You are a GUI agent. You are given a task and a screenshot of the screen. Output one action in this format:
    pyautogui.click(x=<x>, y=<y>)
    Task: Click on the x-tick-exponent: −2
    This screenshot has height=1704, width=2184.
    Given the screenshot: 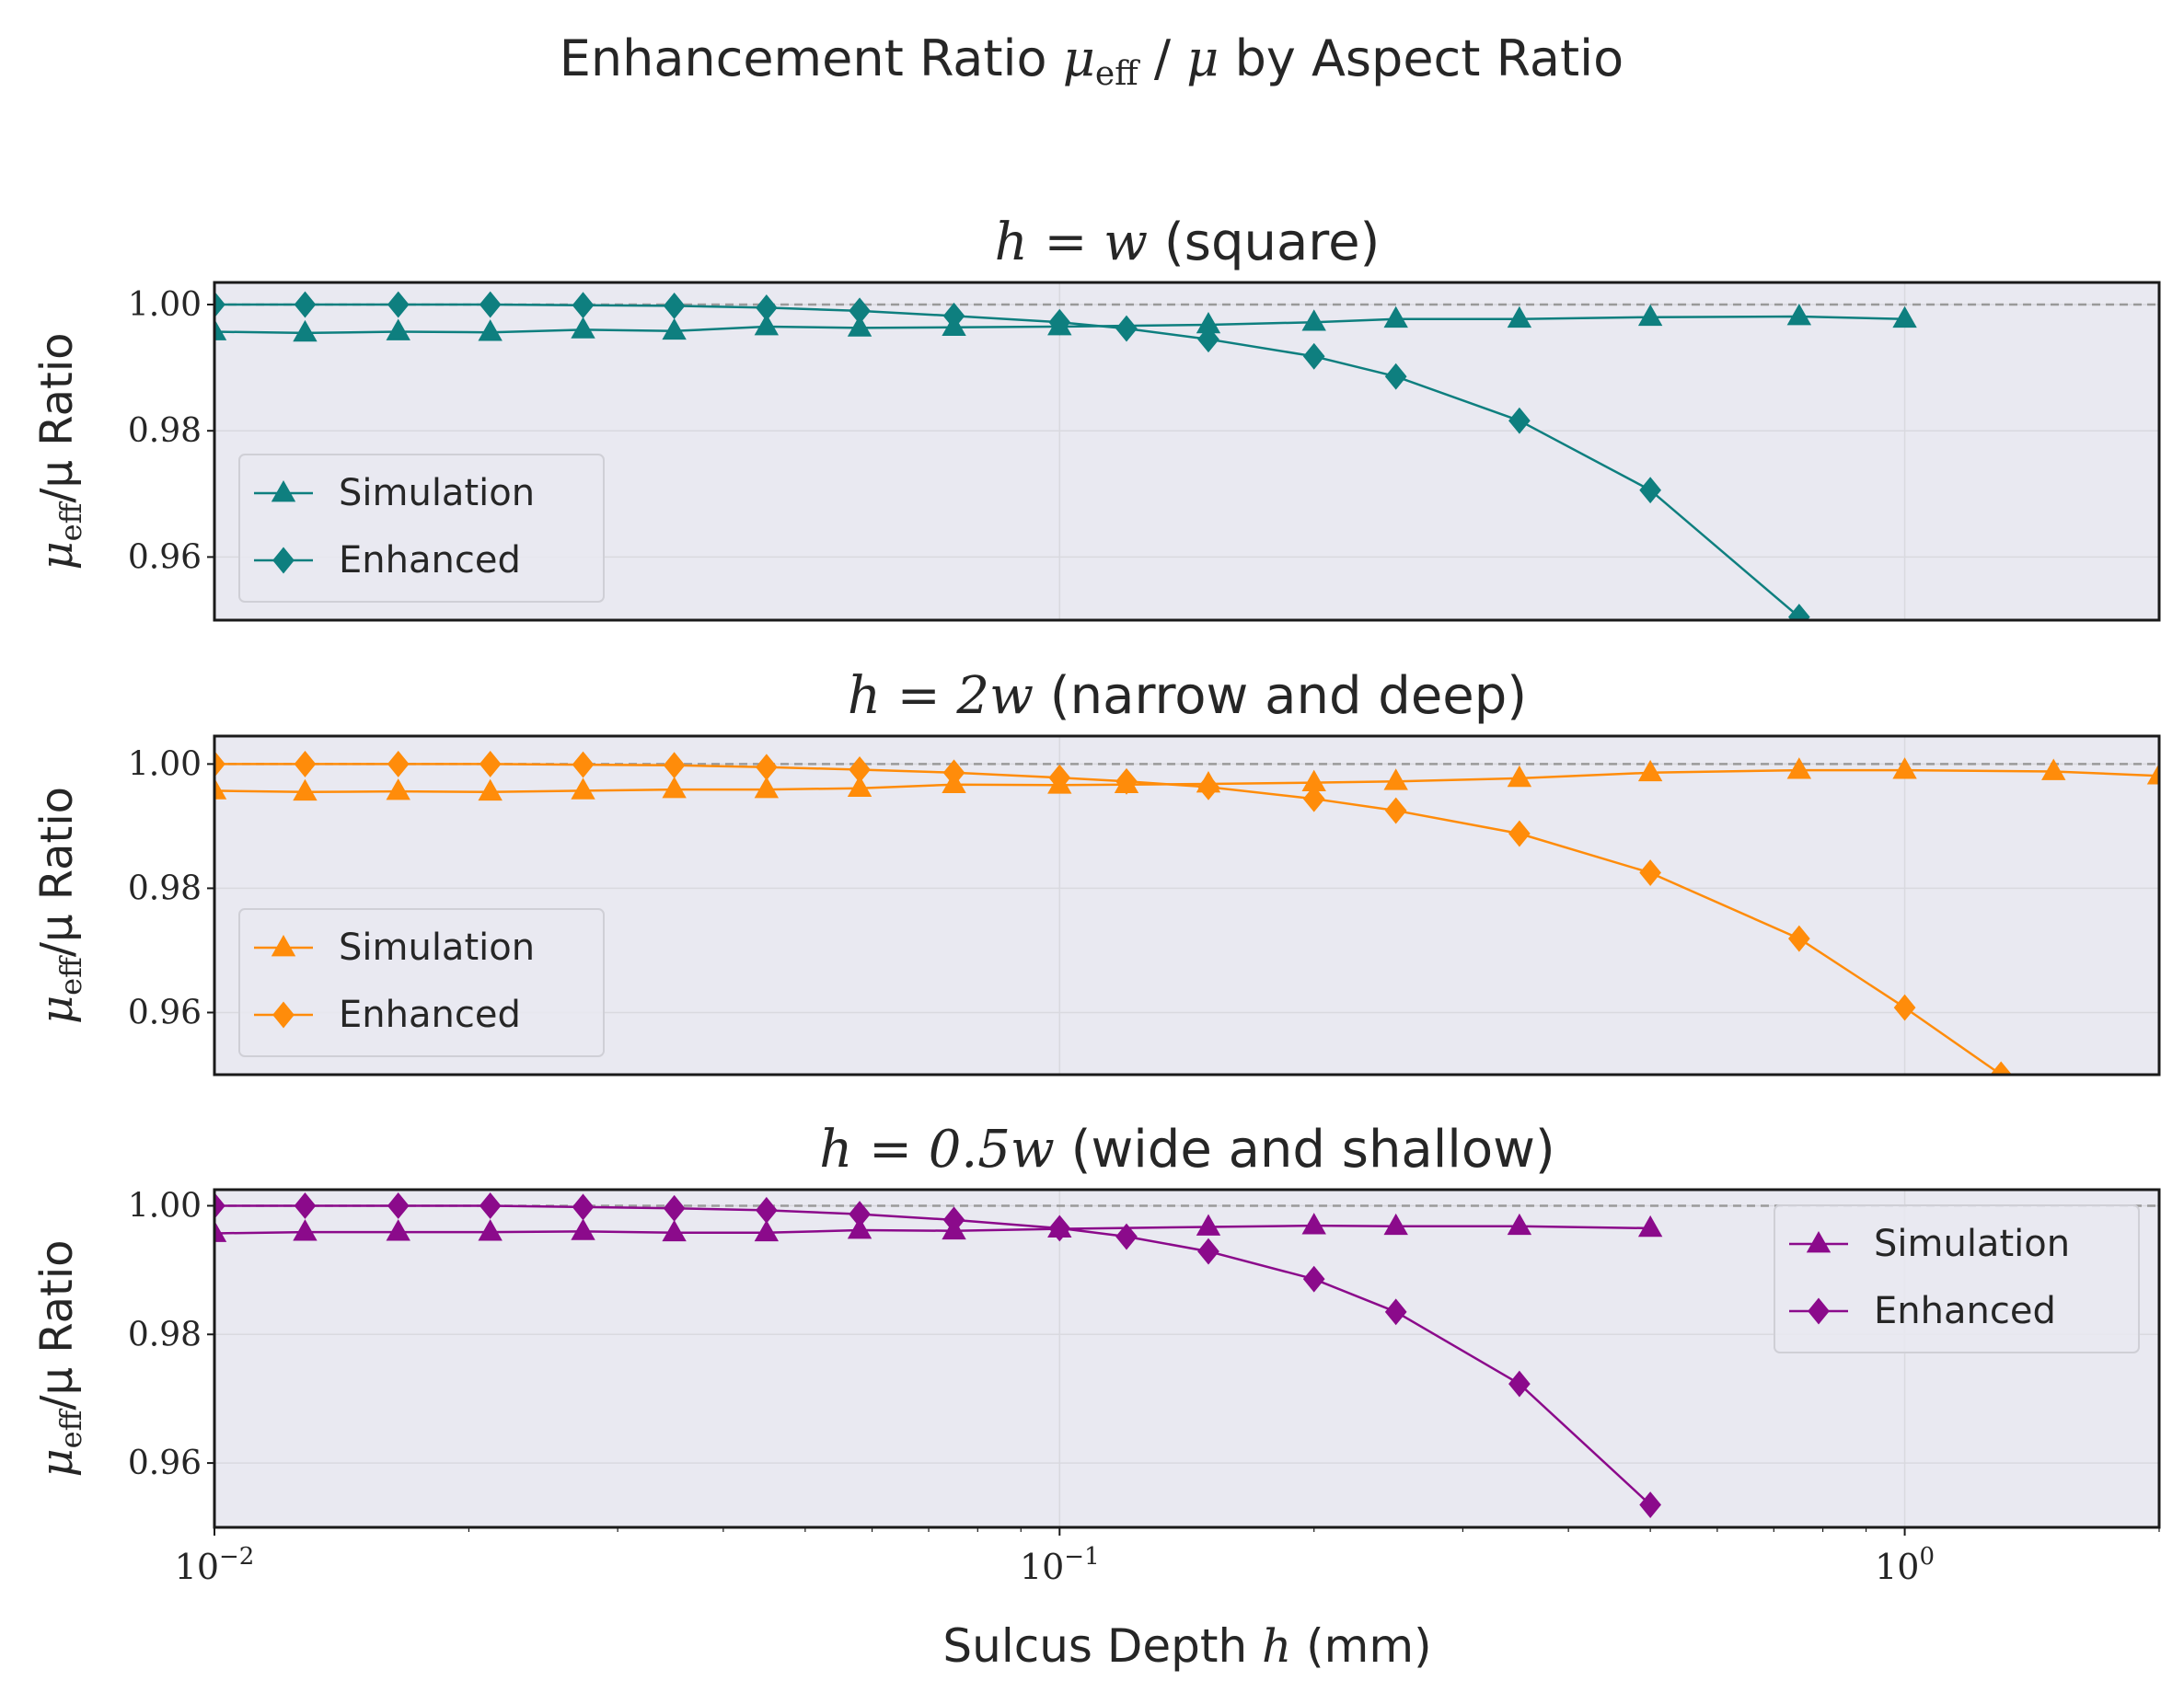 What is the action you would take?
    pyautogui.click(x=236, y=1557)
    